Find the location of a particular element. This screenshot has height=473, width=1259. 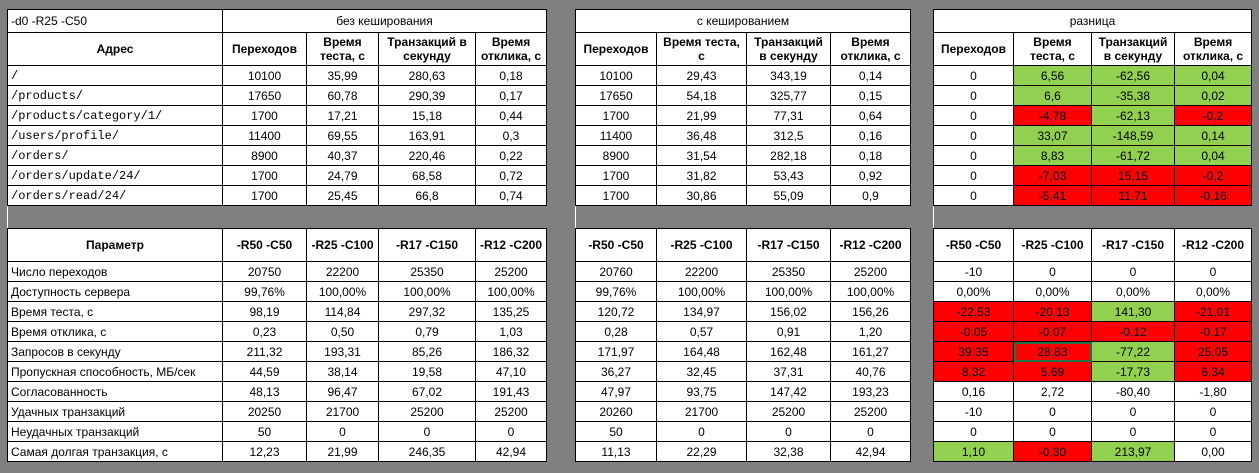

data-cell: 0,23 is located at coordinates (264, 331).